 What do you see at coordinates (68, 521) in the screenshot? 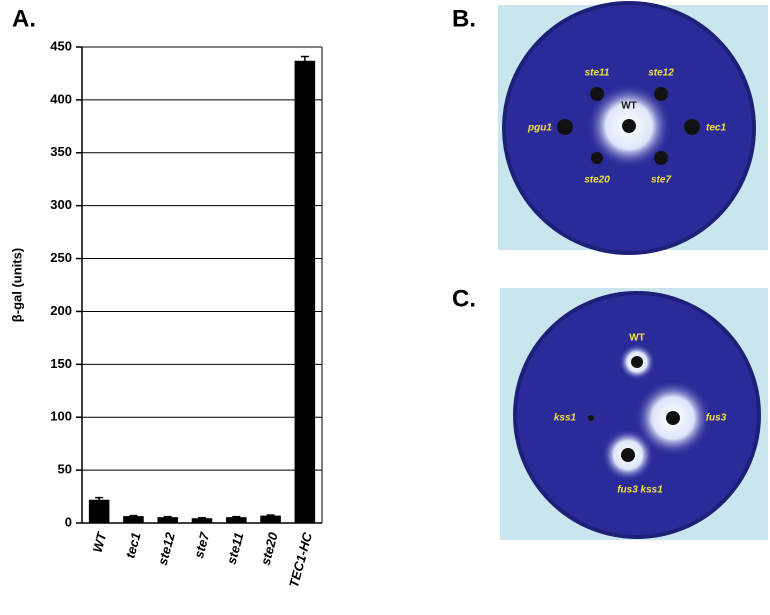
I see `y-tick-label: 0` at bounding box center [68, 521].